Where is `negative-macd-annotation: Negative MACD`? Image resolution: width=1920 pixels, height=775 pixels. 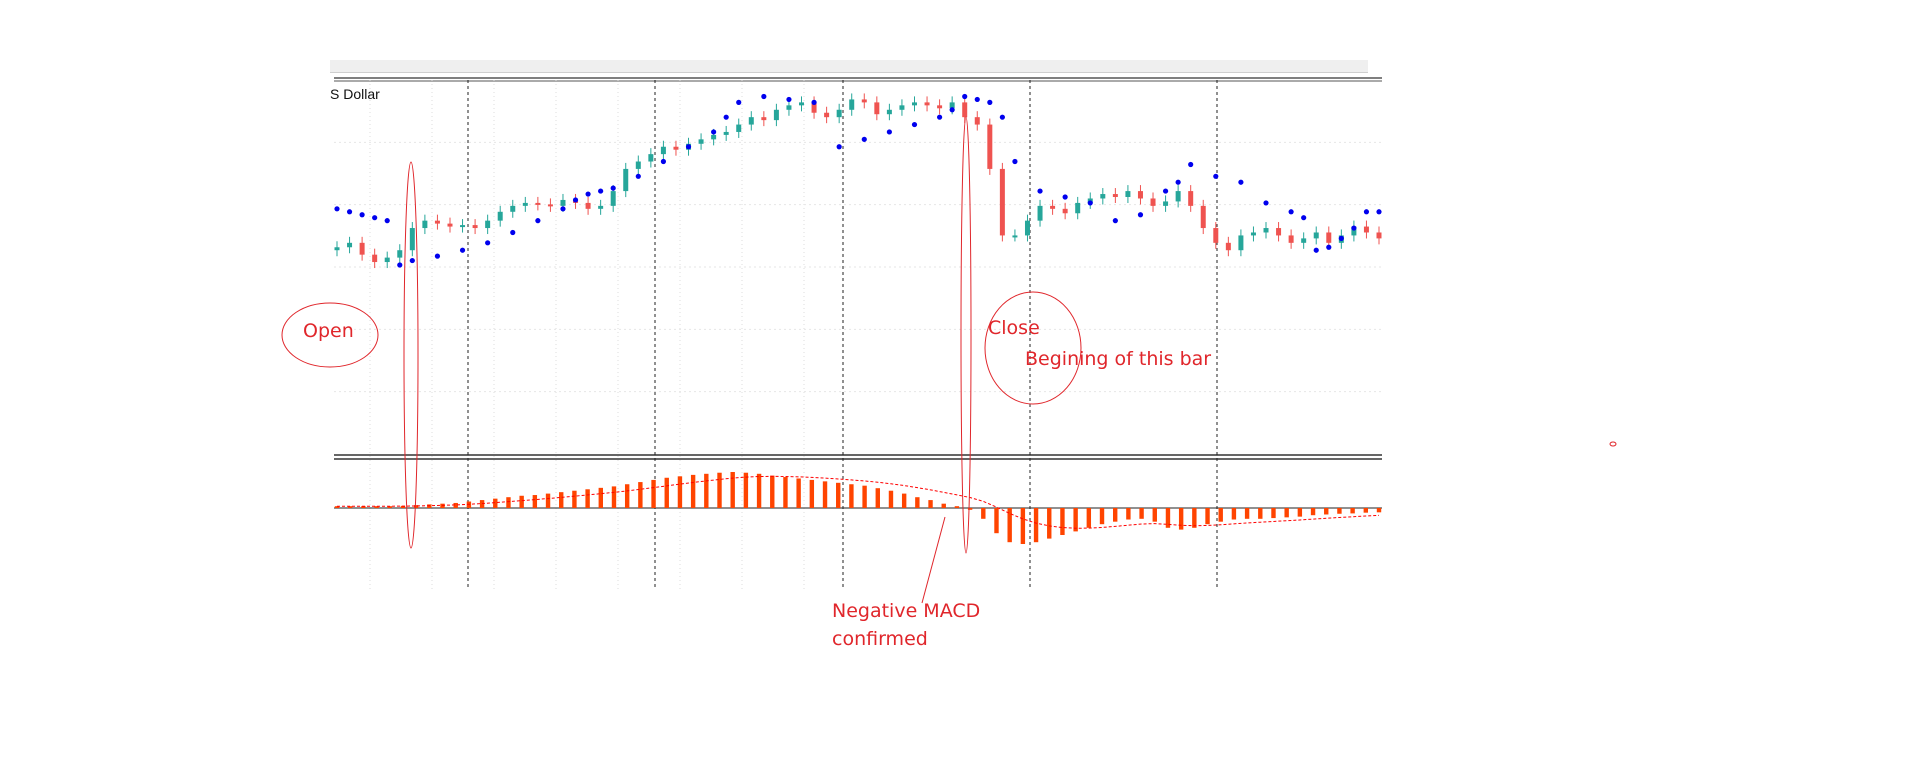 negative-macd-annotation: Negative MACD is located at coordinates (906, 611).